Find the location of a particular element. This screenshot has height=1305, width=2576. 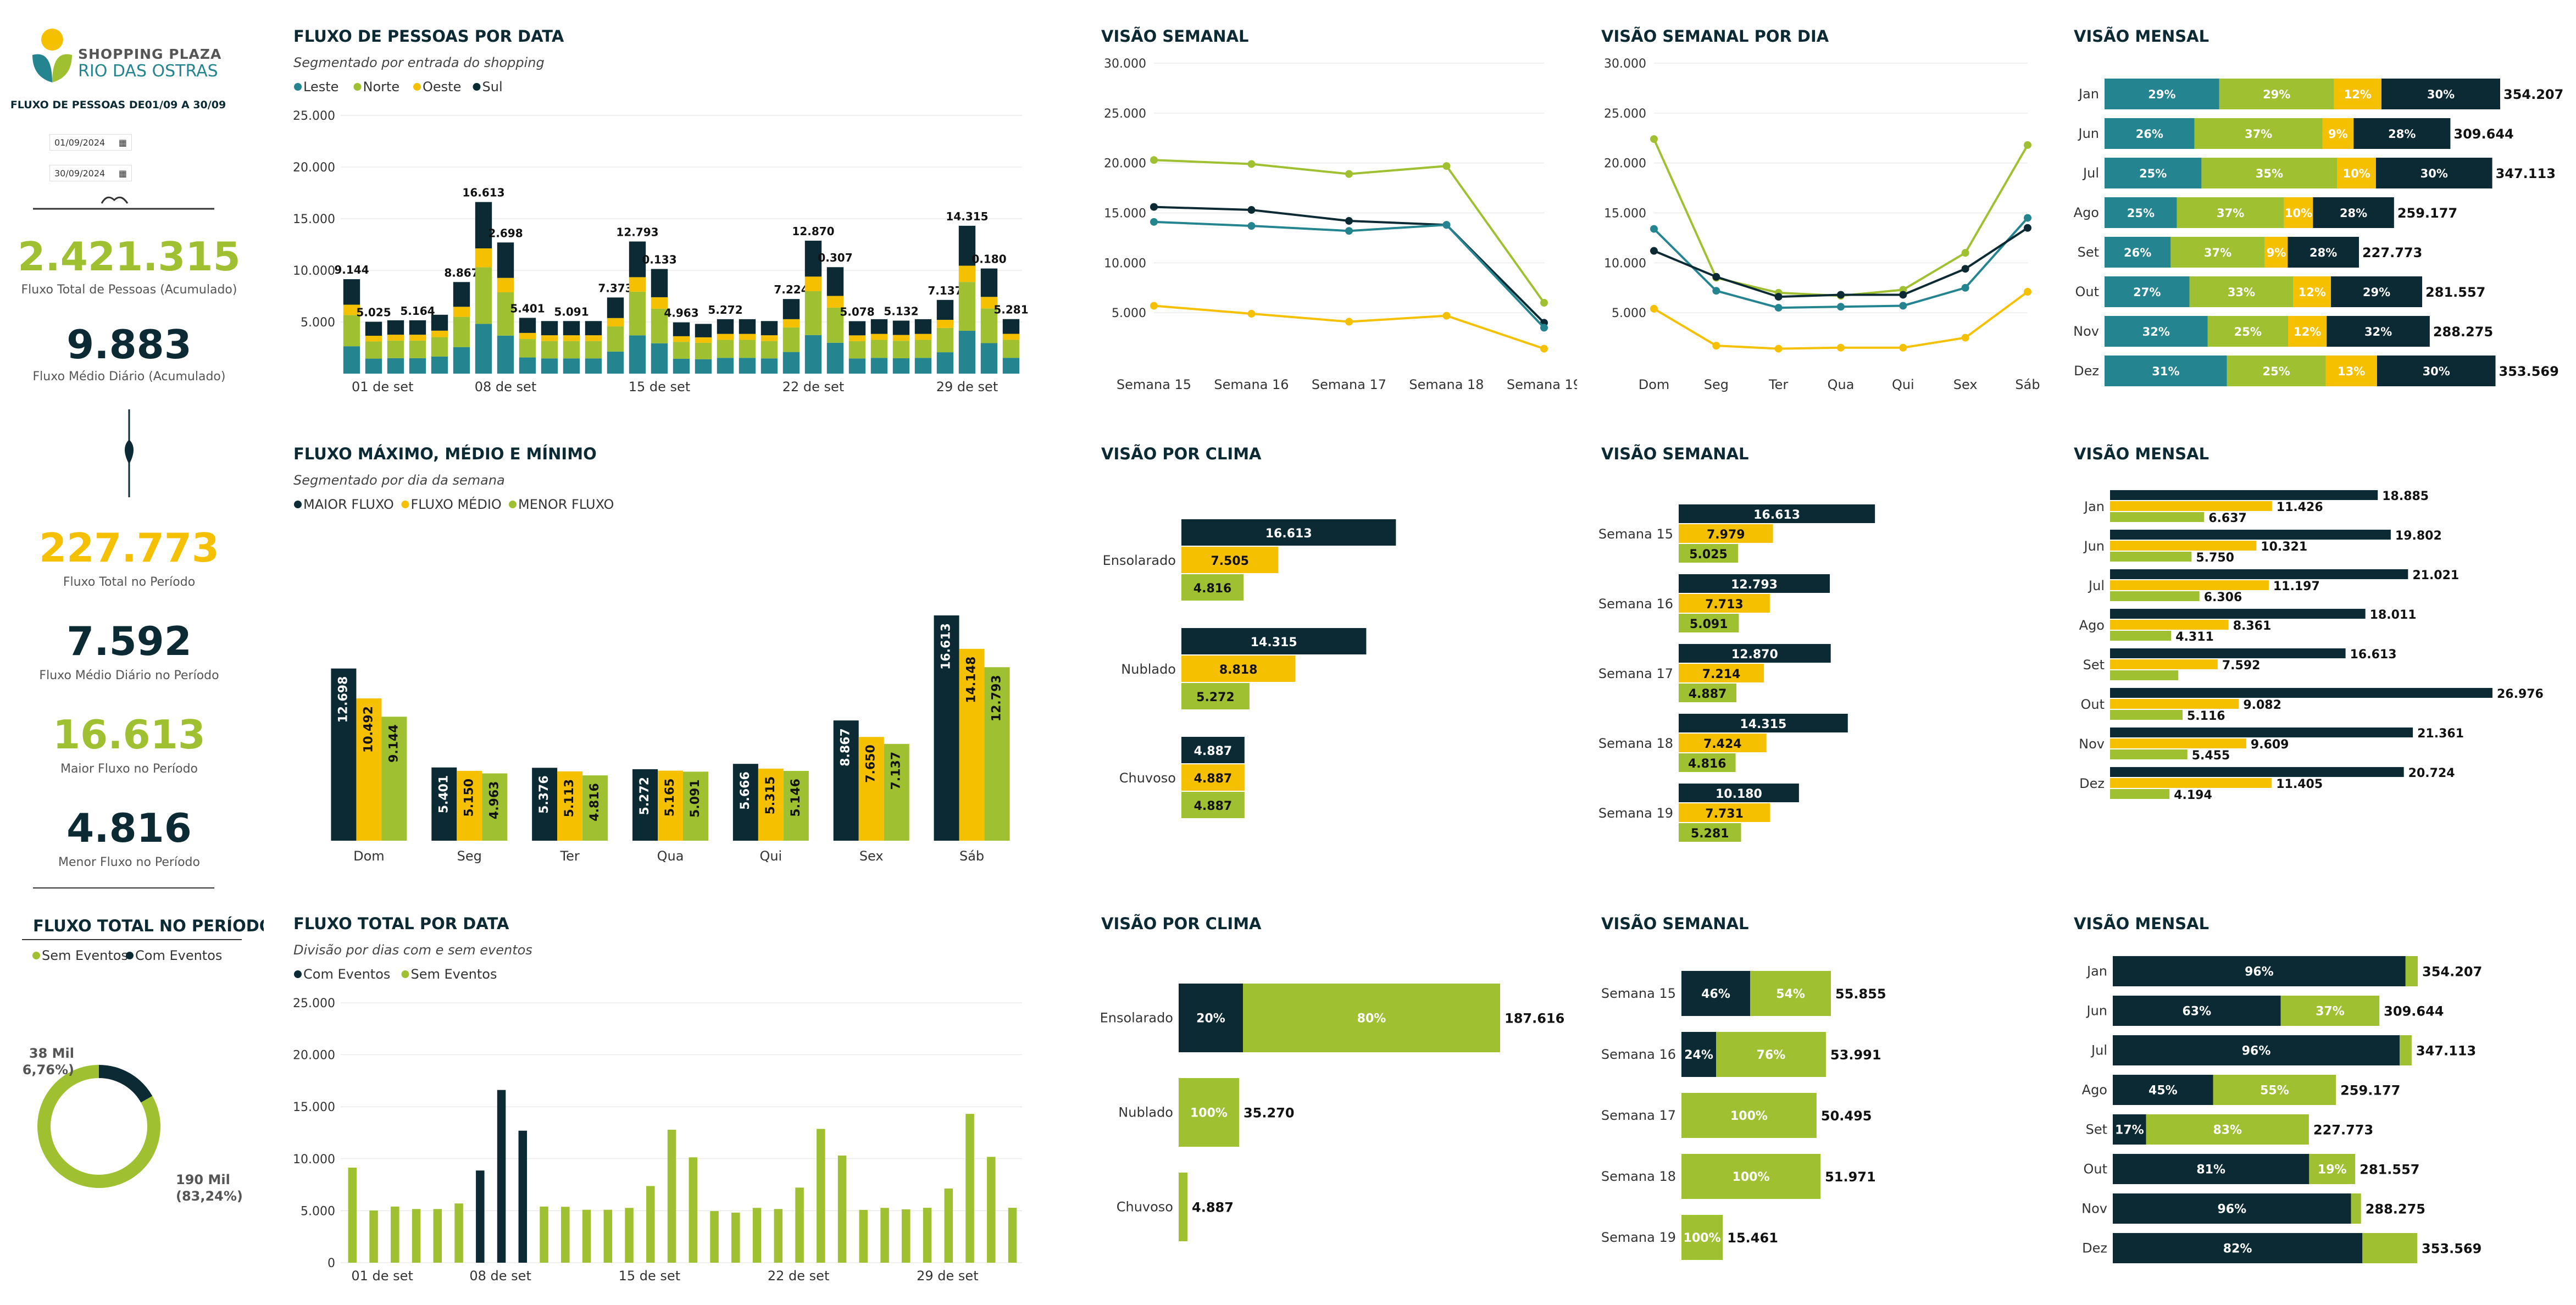

bar-data-label: 26% is located at coordinates (2149, 134).